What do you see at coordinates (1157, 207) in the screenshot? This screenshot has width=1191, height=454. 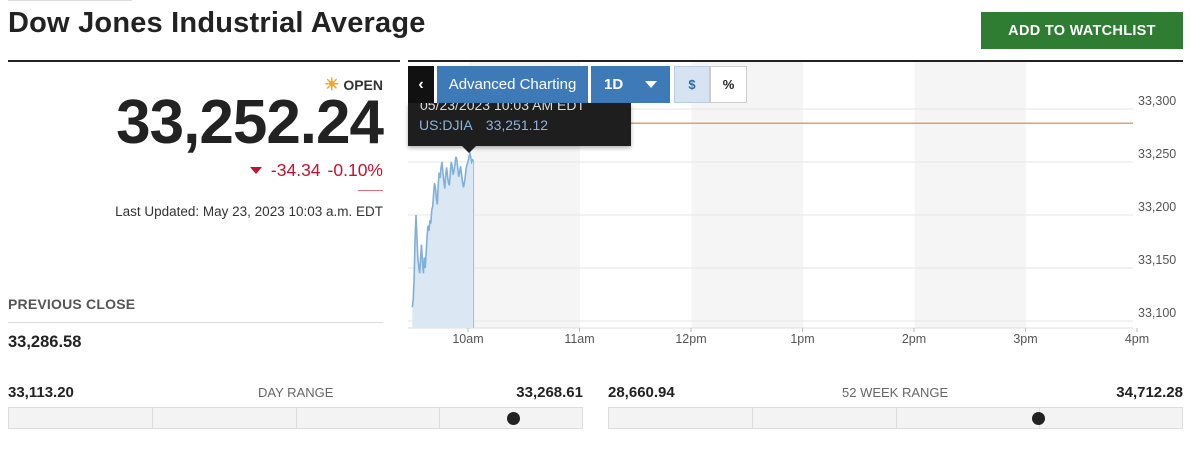 I see `y-tick-label: 33,200` at bounding box center [1157, 207].